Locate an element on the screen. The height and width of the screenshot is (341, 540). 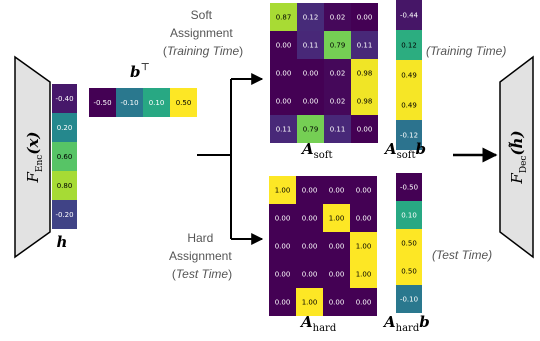
b-vector-cell-value: 0.50 is located at coordinates (184, 103).